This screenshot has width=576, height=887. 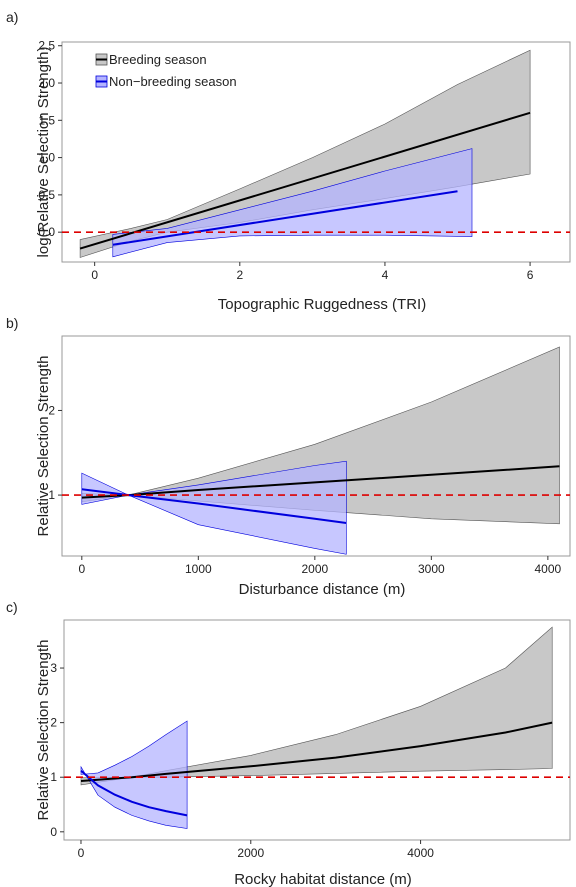 What do you see at coordinates (46, 232) in the screenshot?
I see `y-tick-label: 0.0` at bounding box center [46, 232].